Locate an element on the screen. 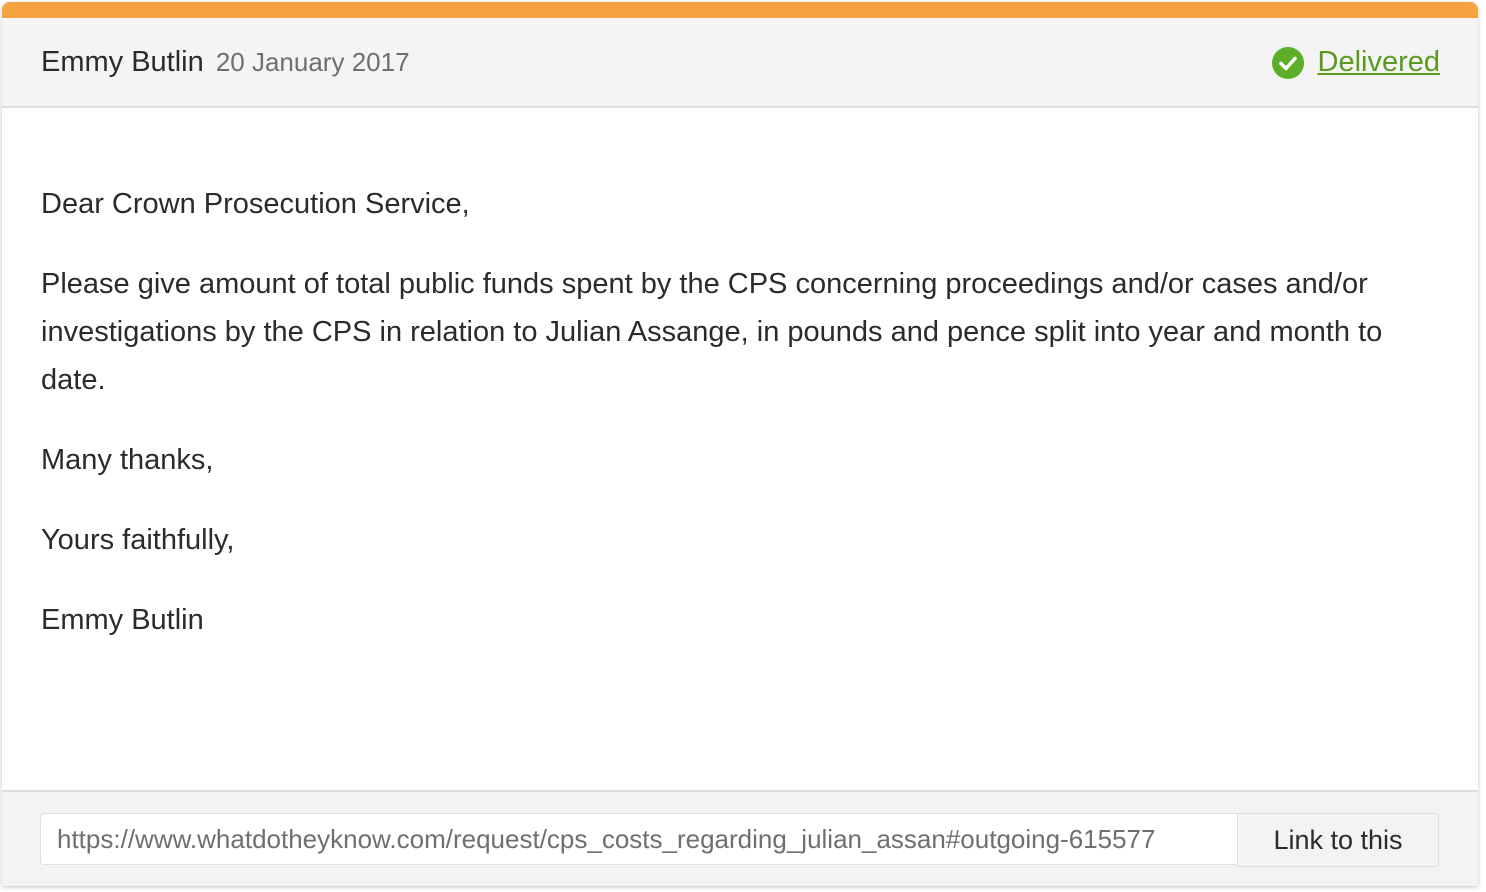  delivered-link: Delivered is located at coordinates (1379, 62).